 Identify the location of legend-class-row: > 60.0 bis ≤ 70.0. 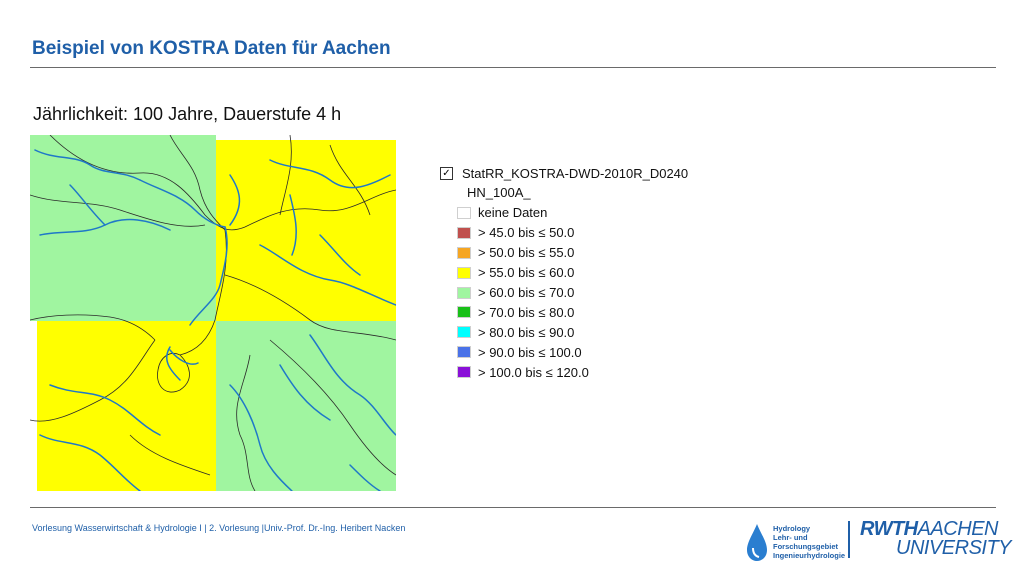
(572, 293).